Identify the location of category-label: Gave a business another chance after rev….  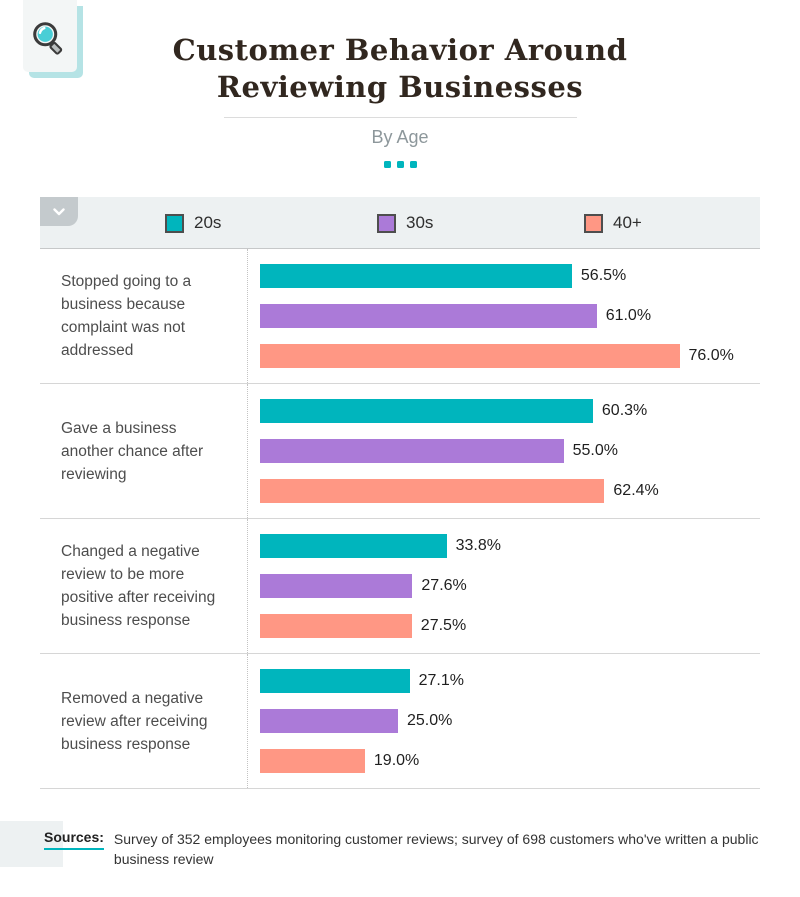
(132, 451).